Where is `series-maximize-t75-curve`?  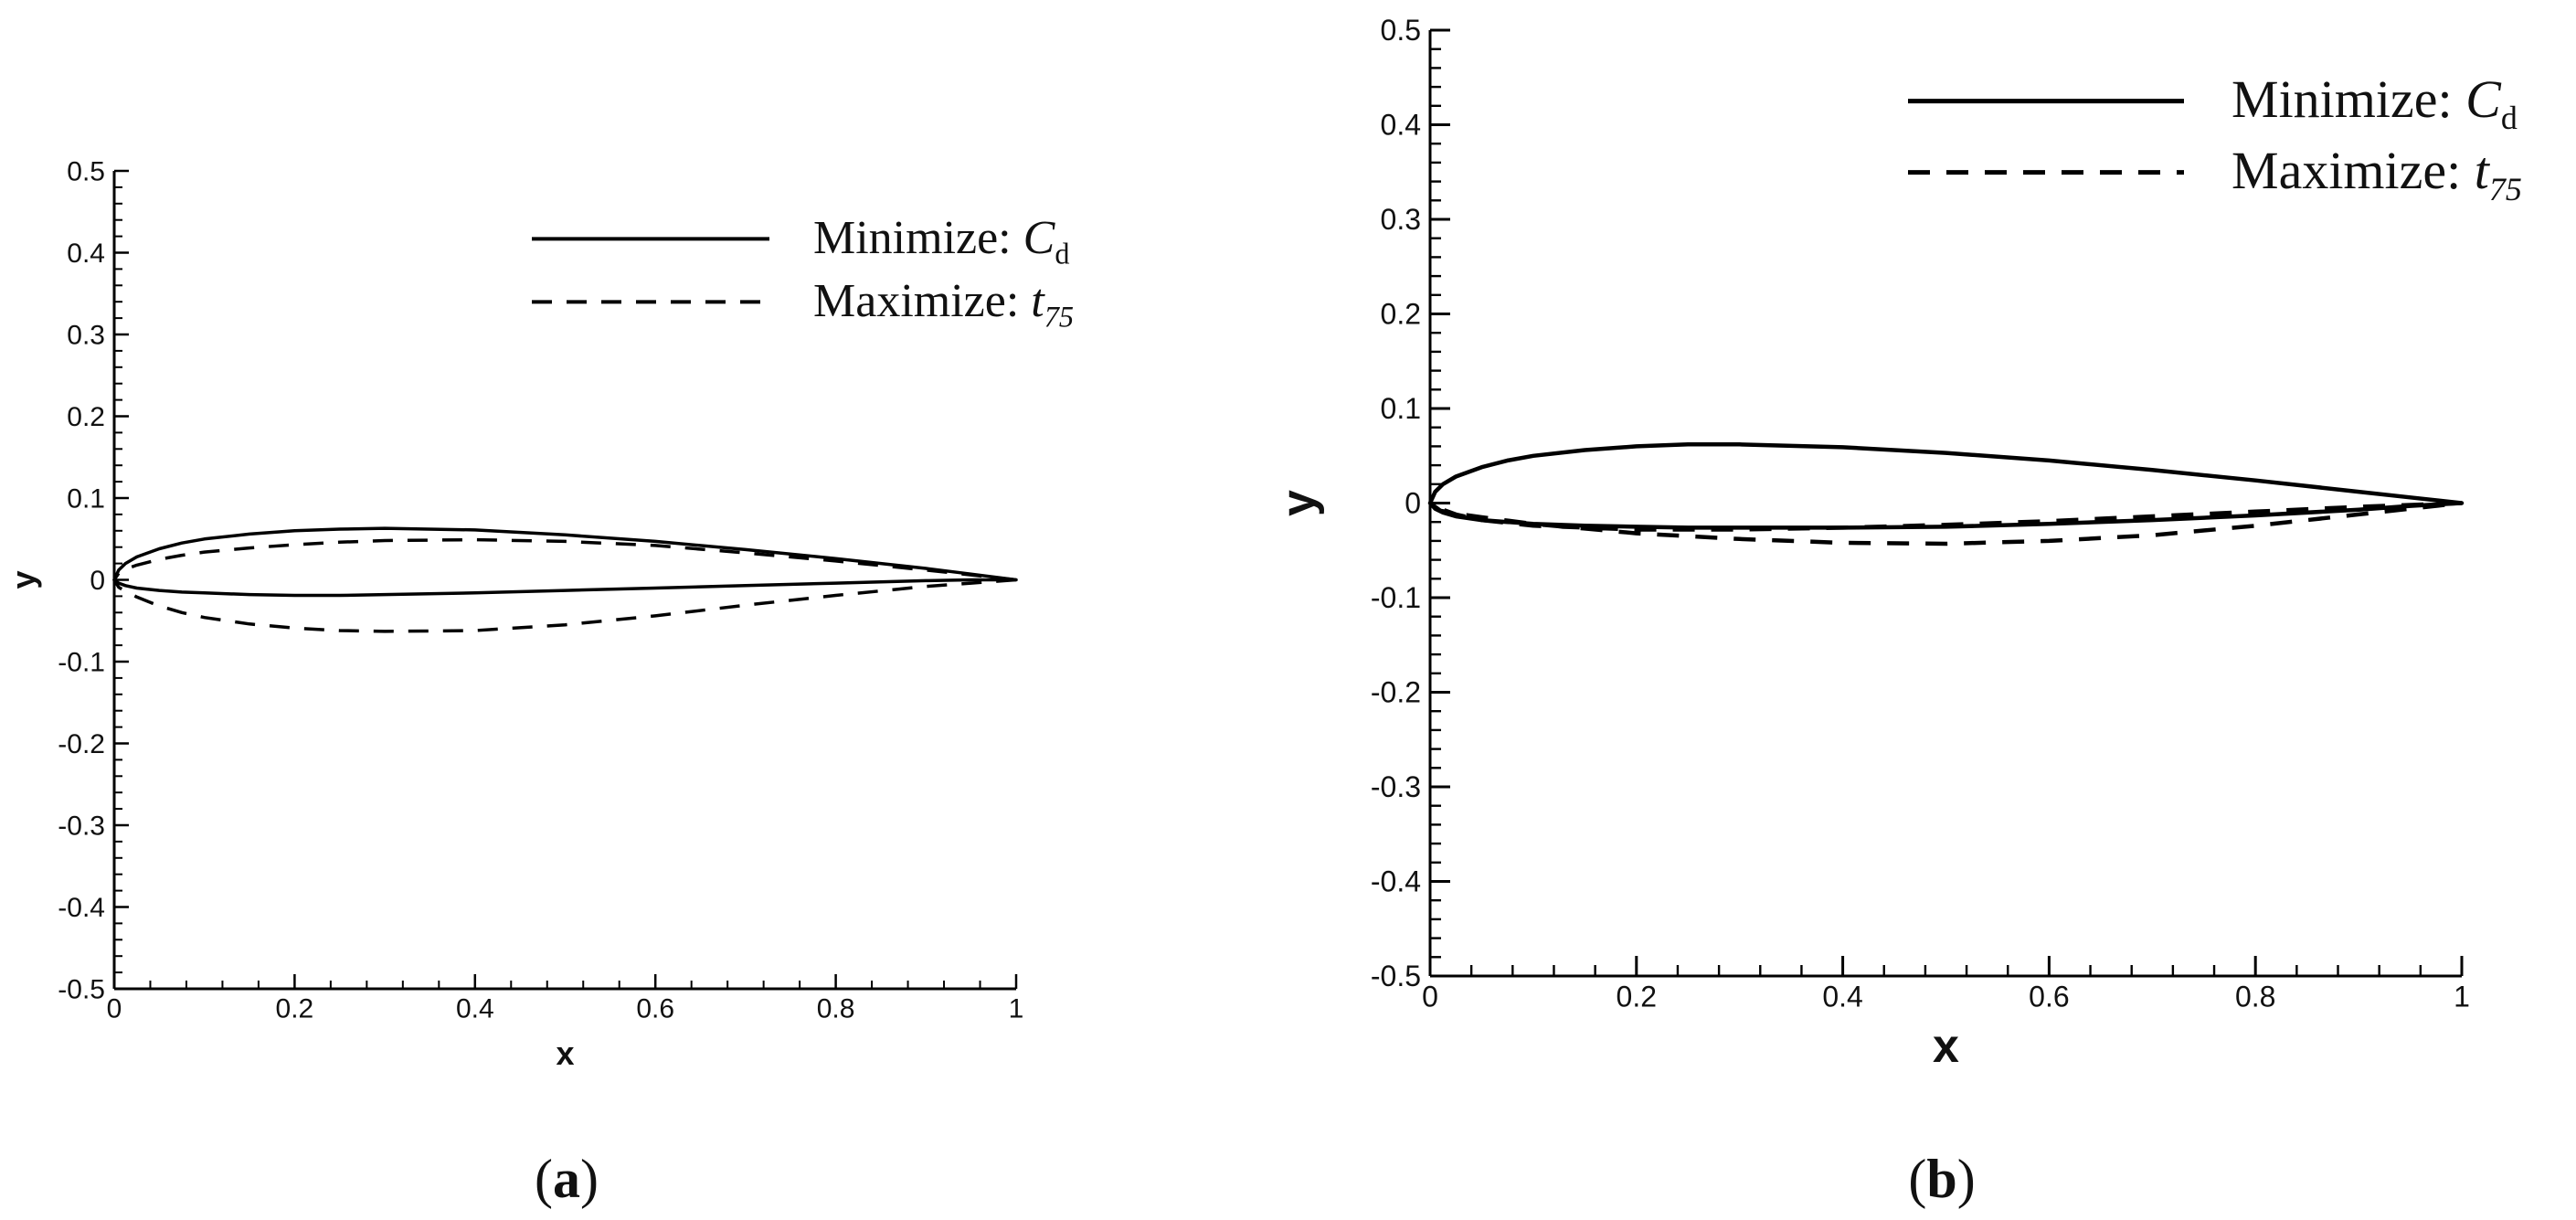 series-maximize-t75-curve is located at coordinates (1945, 523).